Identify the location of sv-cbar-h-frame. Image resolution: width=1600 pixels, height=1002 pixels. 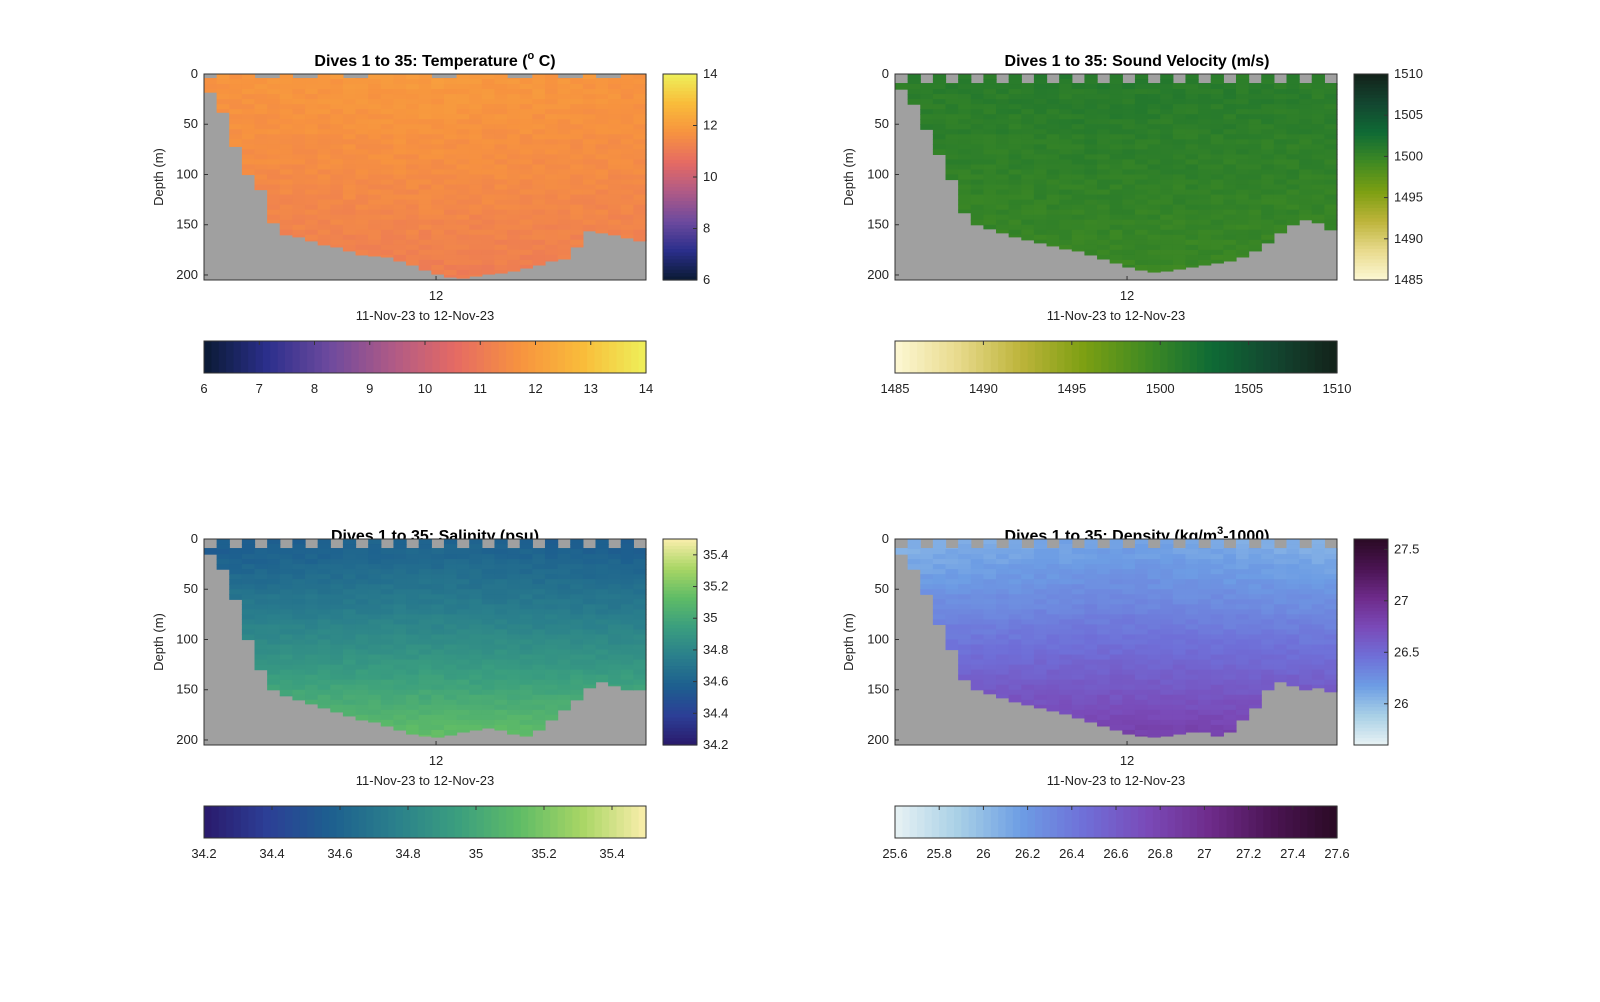
(1116, 357).